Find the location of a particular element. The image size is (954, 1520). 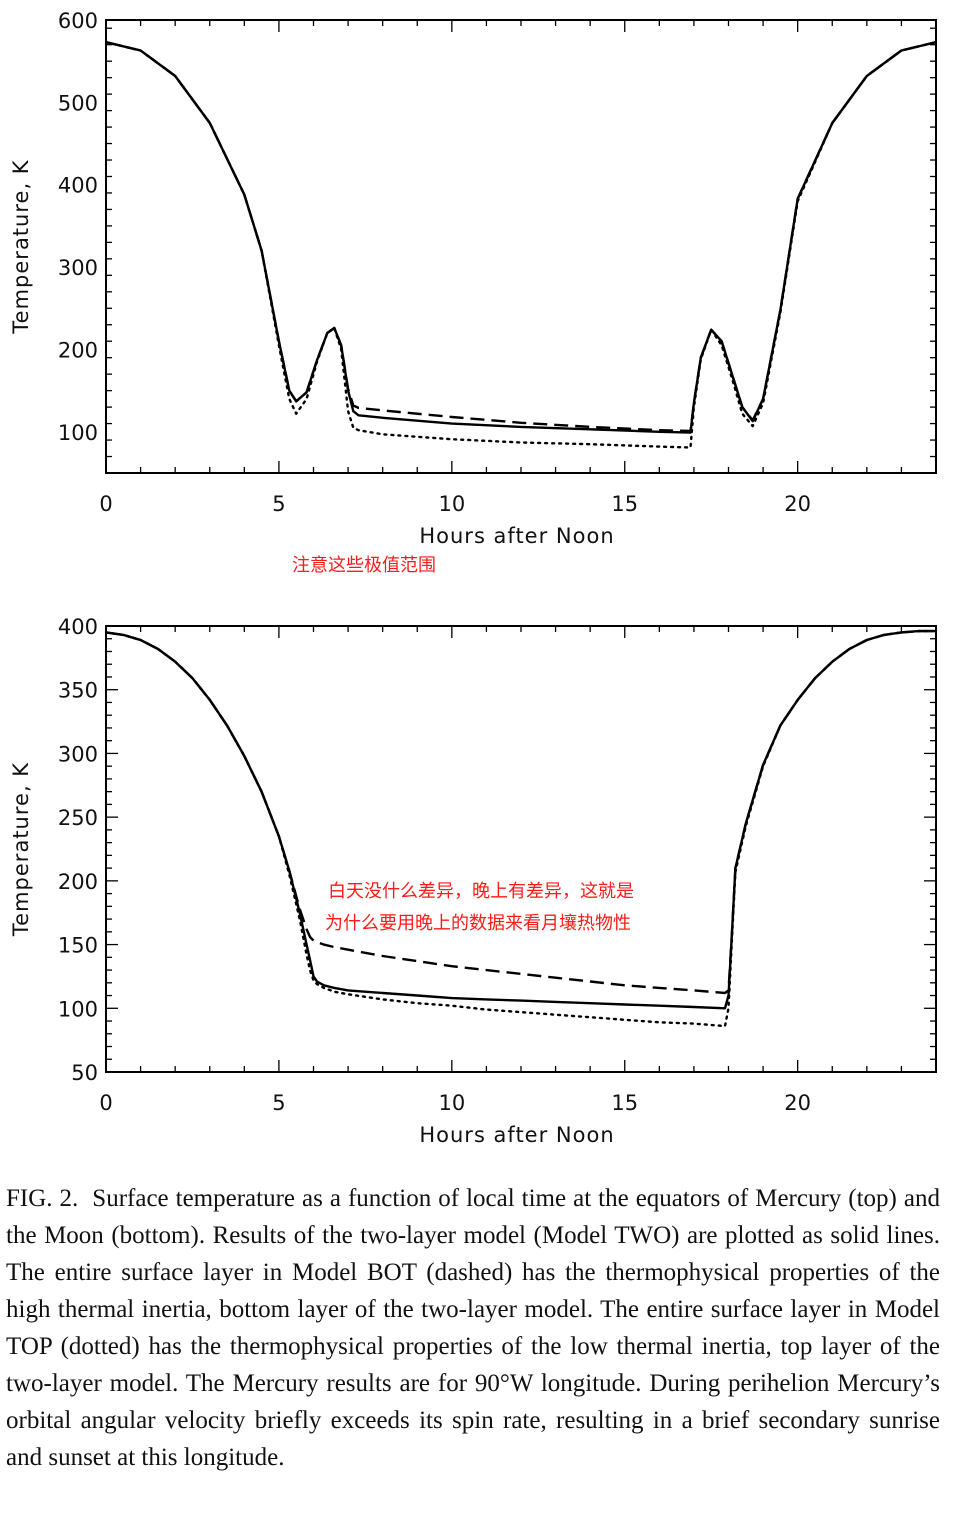

top-y-tick-label: 600 is located at coordinates (78, 21).